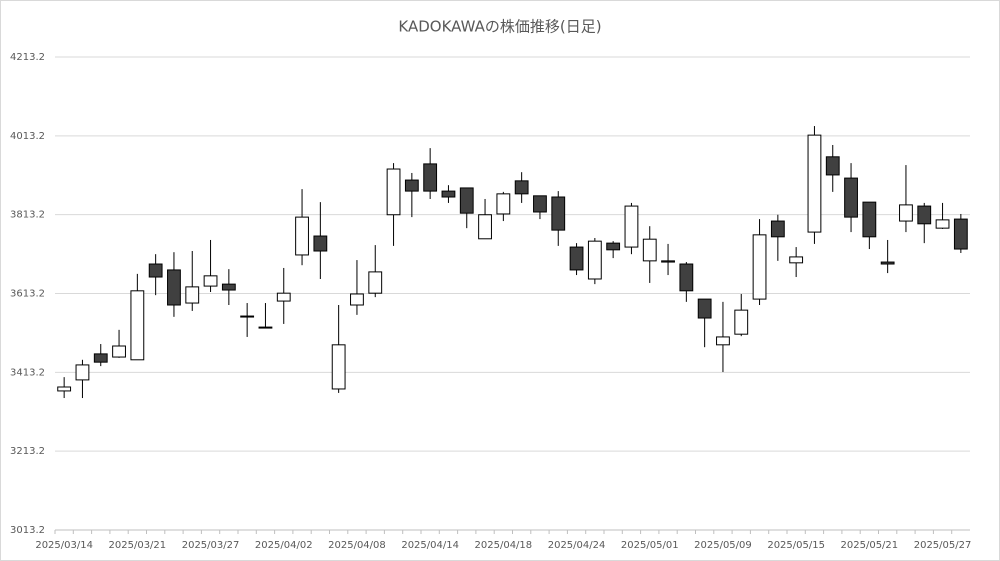 This screenshot has width=1000, height=561. Describe the element at coordinates (577, 545) in the screenshot. I see `x-tick-label: 2025/04/24` at that location.